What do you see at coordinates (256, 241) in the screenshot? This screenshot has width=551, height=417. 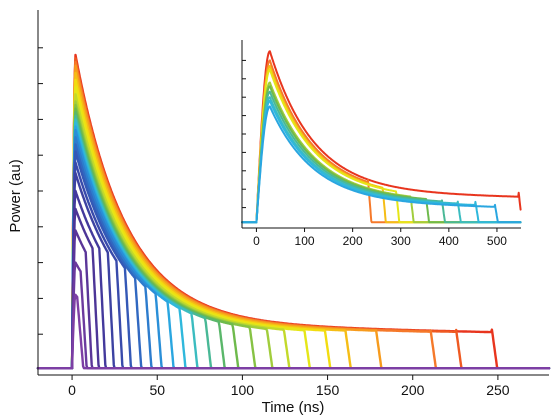 I see `inset-x-tick-label: 0` at bounding box center [256, 241].